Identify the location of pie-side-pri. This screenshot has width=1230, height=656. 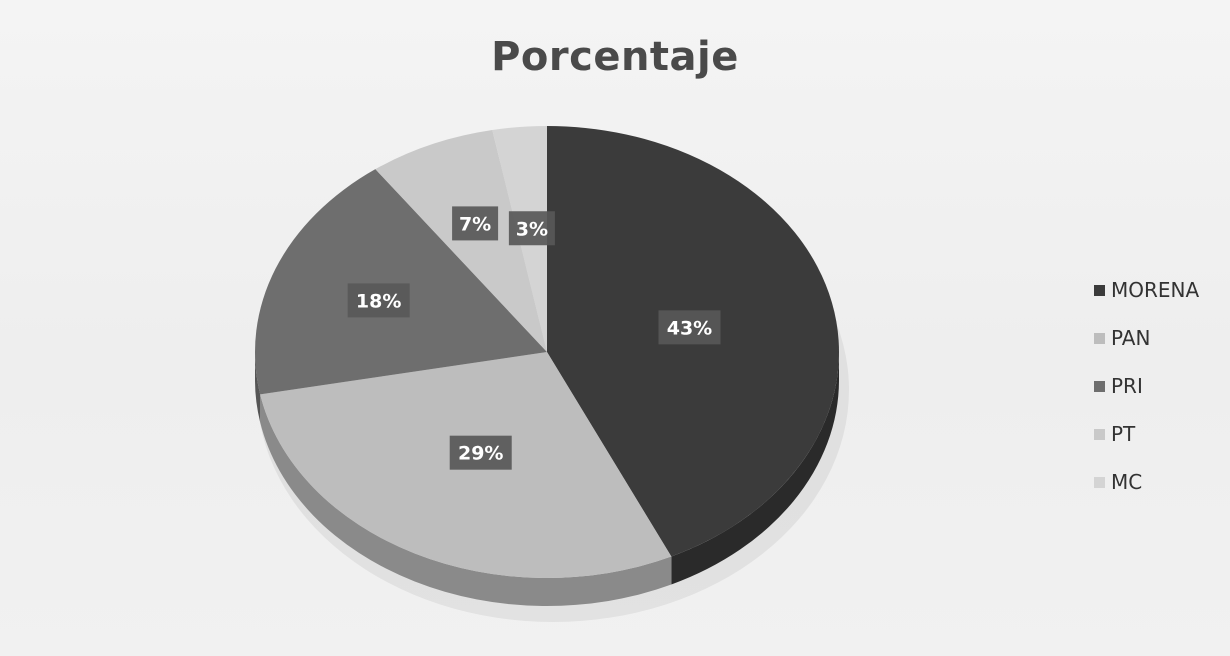
(258, 387).